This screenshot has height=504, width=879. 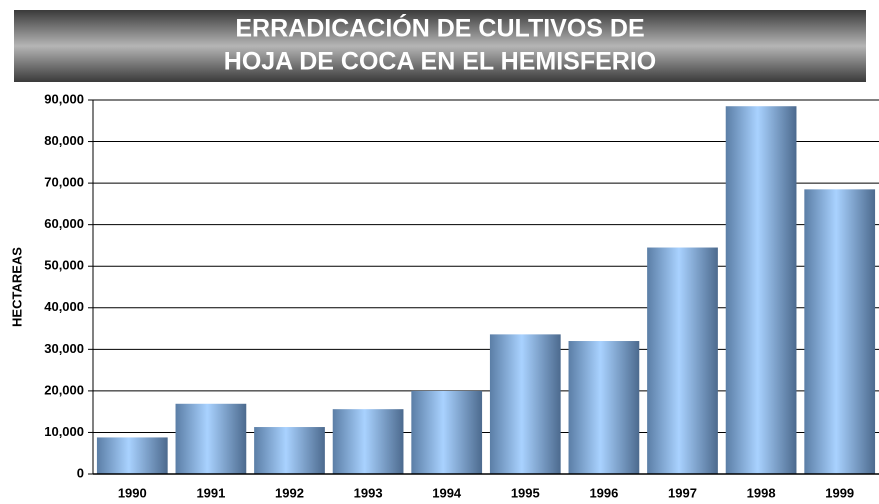 I want to click on y-tick-label: 10,000, so click(x=64, y=431).